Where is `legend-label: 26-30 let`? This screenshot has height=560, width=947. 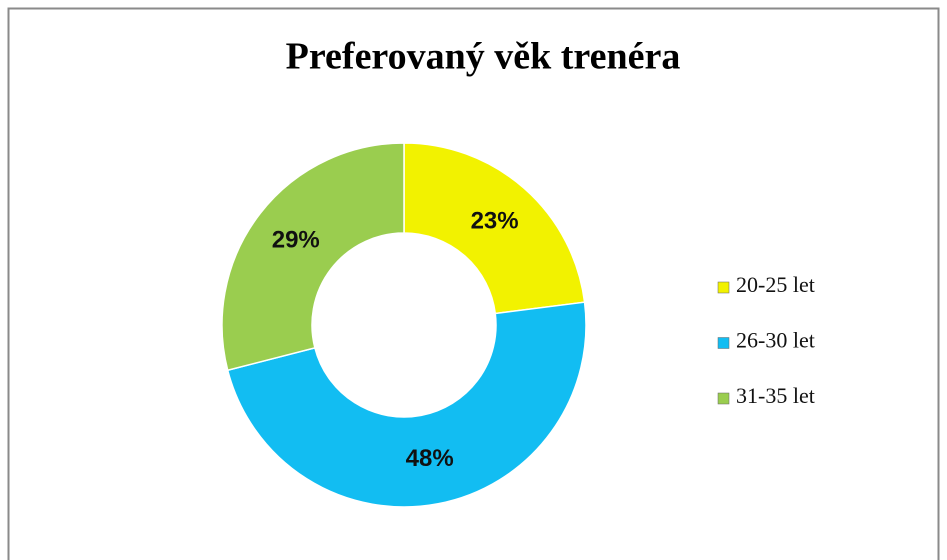 legend-label: 26-30 let is located at coordinates (775, 340).